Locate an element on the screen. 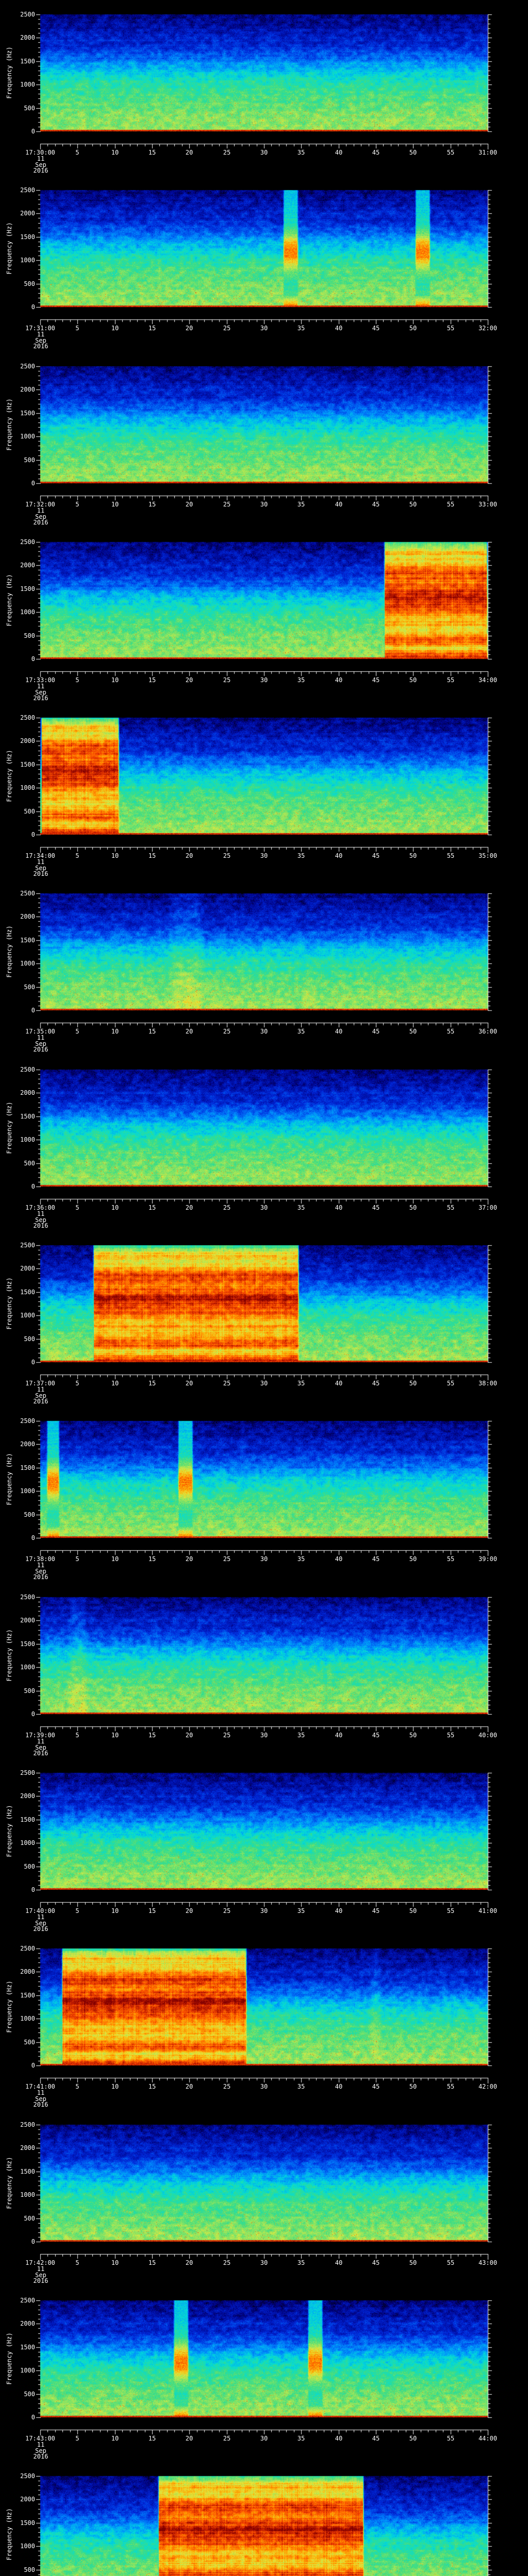 The image size is (528, 2576). x-start-time-label: 17:37:00 is located at coordinates (40, 1383).